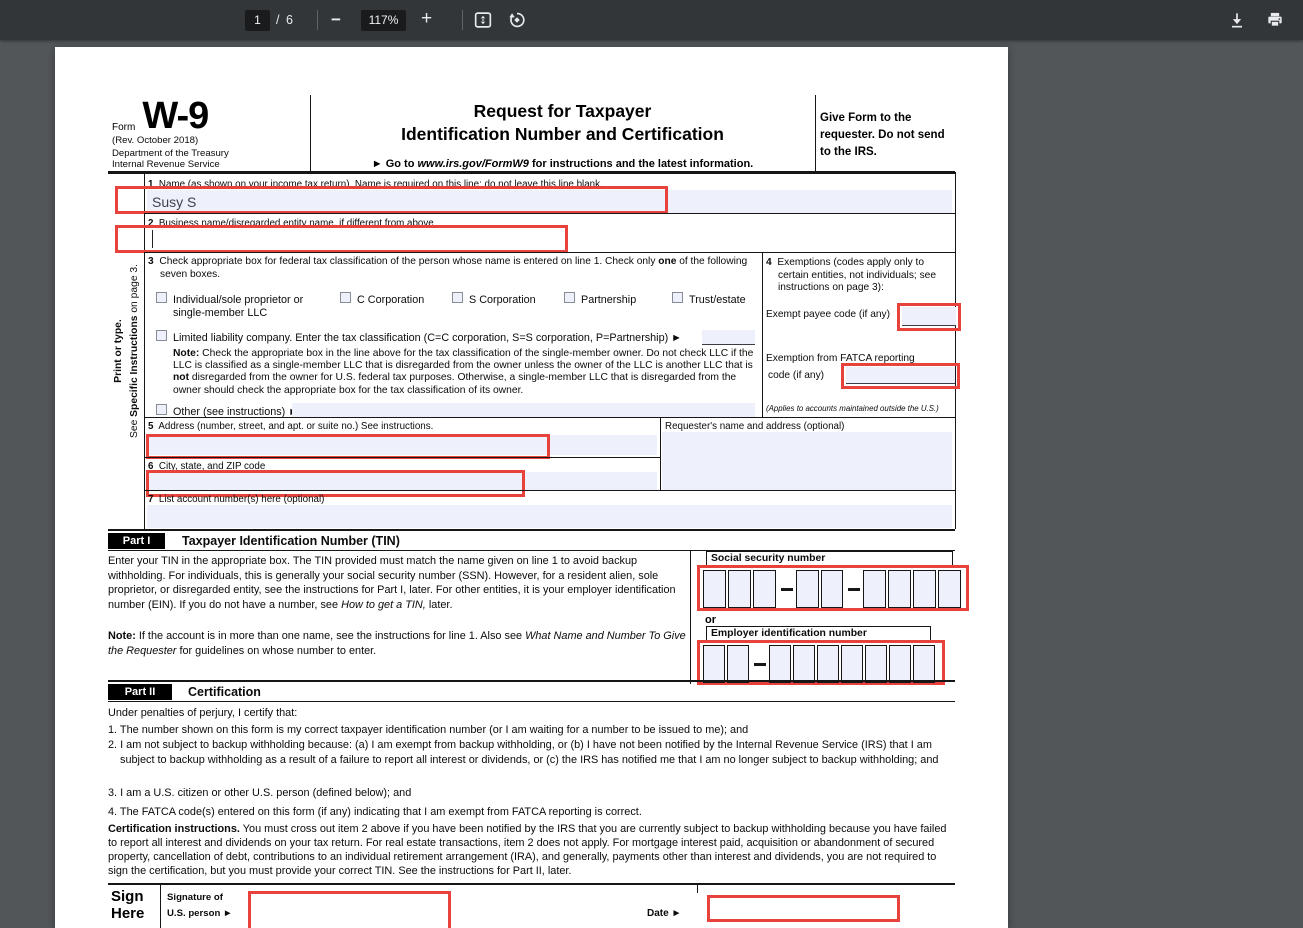 This screenshot has height=928, width=1303. Describe the element at coordinates (728, 337) in the screenshot. I see `llc-classification-input` at that location.